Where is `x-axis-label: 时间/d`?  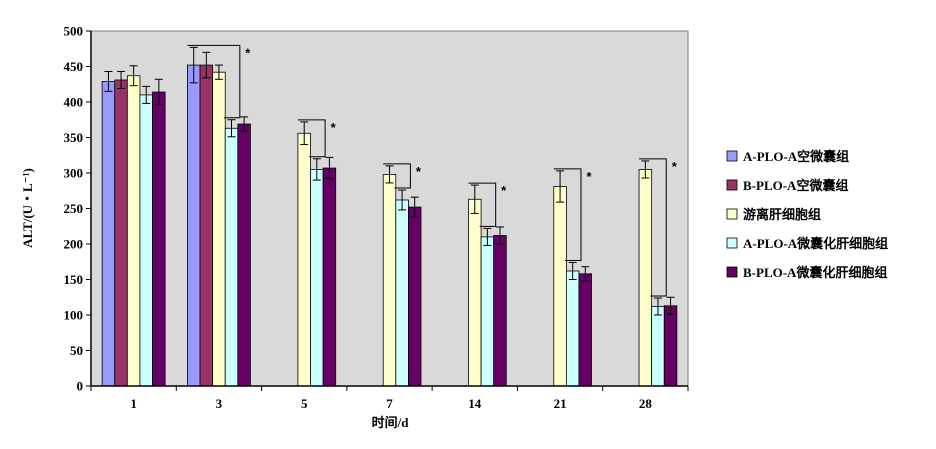
x-axis-label: 时间/d is located at coordinates (391, 422).